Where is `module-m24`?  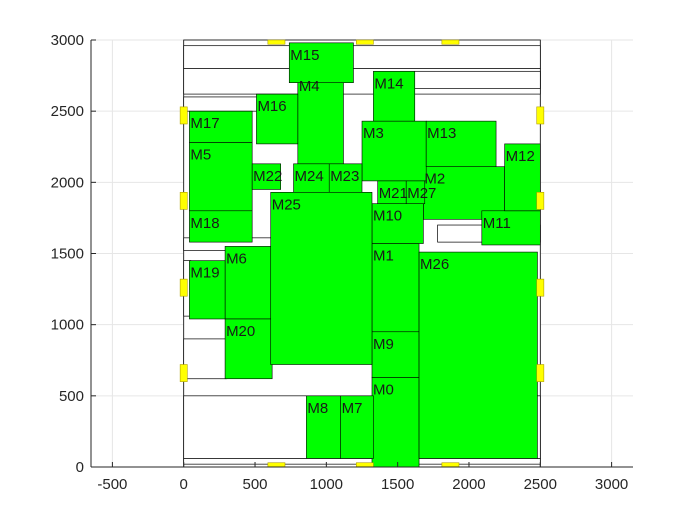 module-m24 is located at coordinates (311, 178).